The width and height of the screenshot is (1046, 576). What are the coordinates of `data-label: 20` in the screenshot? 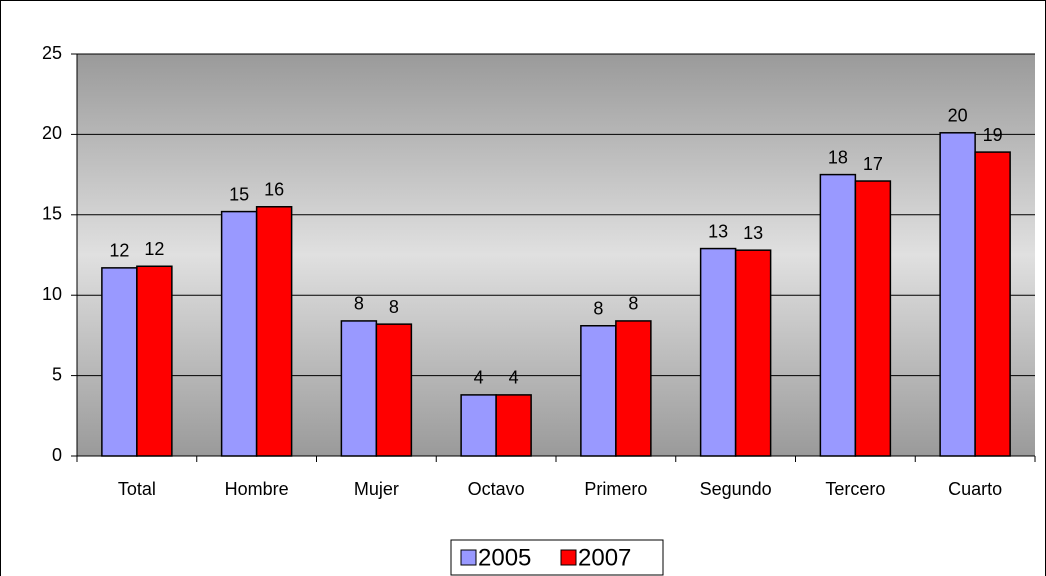 It's located at (958, 116).